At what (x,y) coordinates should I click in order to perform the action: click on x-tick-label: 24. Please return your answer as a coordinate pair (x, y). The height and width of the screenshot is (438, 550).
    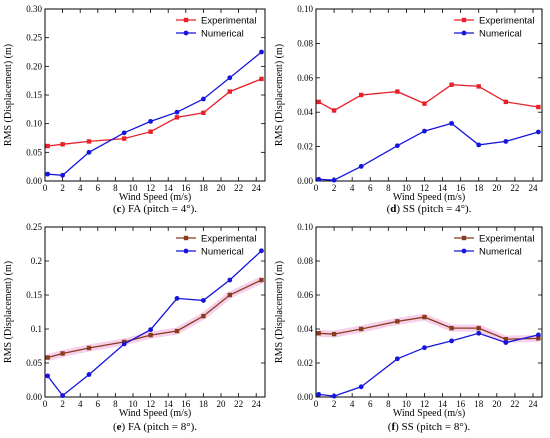
    Looking at the image, I should click on (533, 404).